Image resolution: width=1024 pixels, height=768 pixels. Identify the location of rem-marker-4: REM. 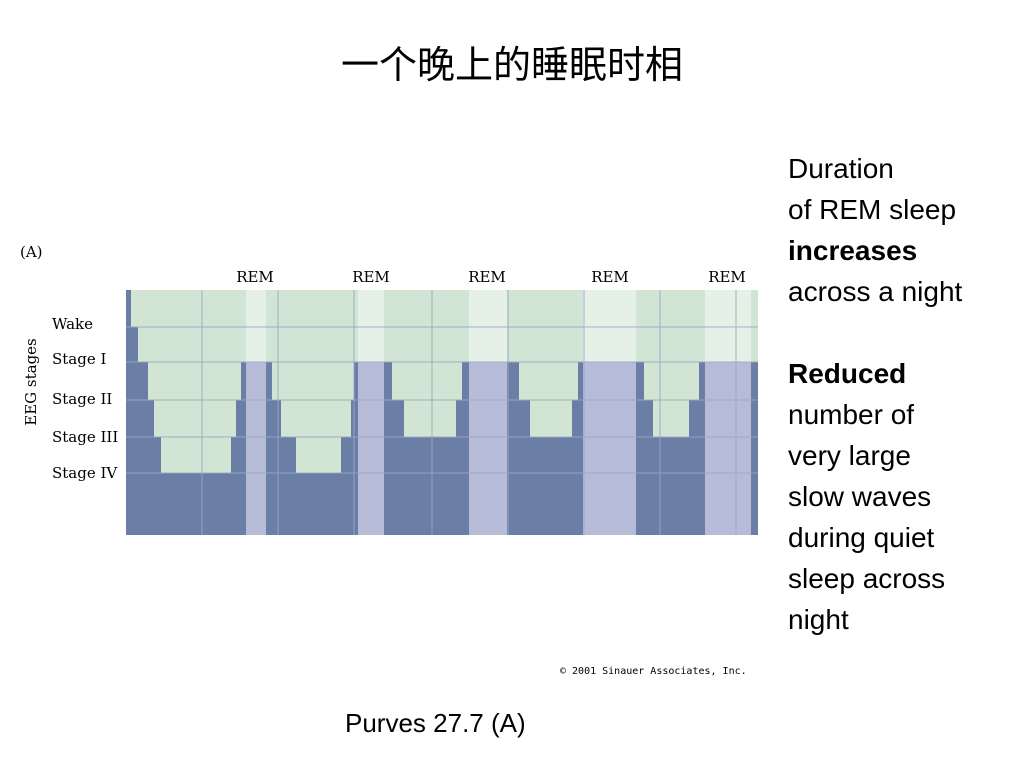
(610, 277).